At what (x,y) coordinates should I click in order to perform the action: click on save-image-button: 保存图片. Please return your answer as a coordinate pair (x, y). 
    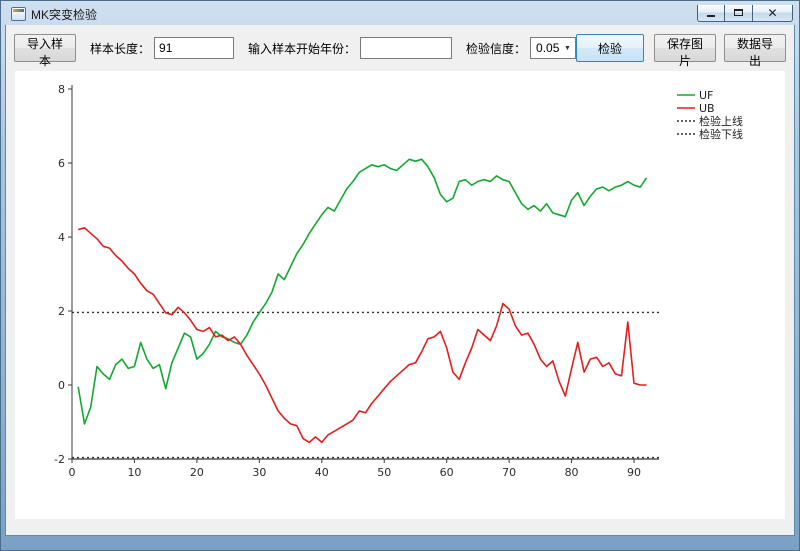
    Looking at the image, I should click on (685, 51).